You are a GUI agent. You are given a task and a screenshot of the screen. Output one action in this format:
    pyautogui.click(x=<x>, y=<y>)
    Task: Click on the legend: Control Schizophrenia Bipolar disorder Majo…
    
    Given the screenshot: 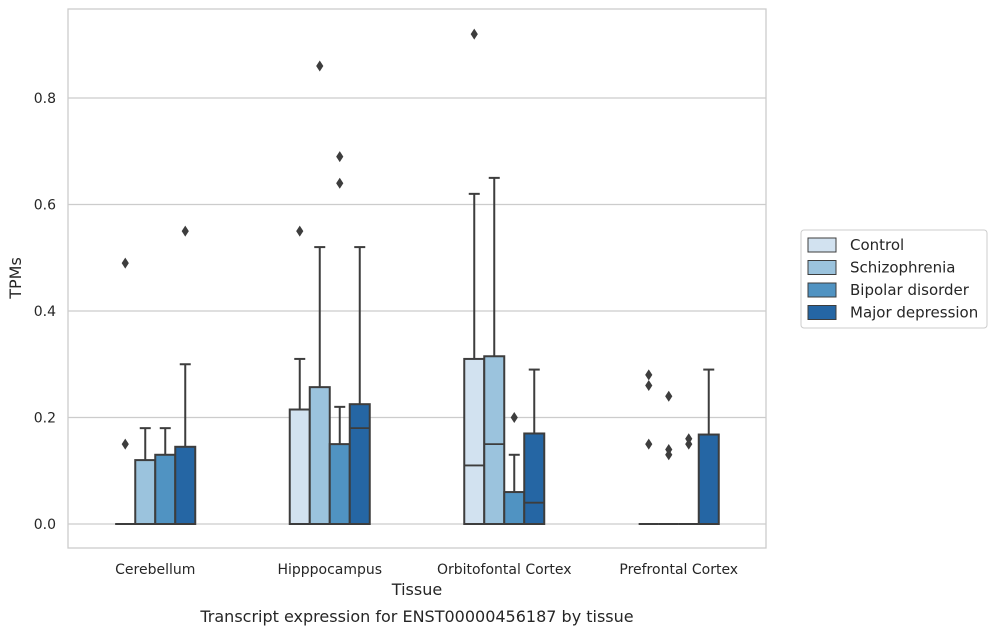 What is the action you would take?
    pyautogui.click(x=894, y=279)
    